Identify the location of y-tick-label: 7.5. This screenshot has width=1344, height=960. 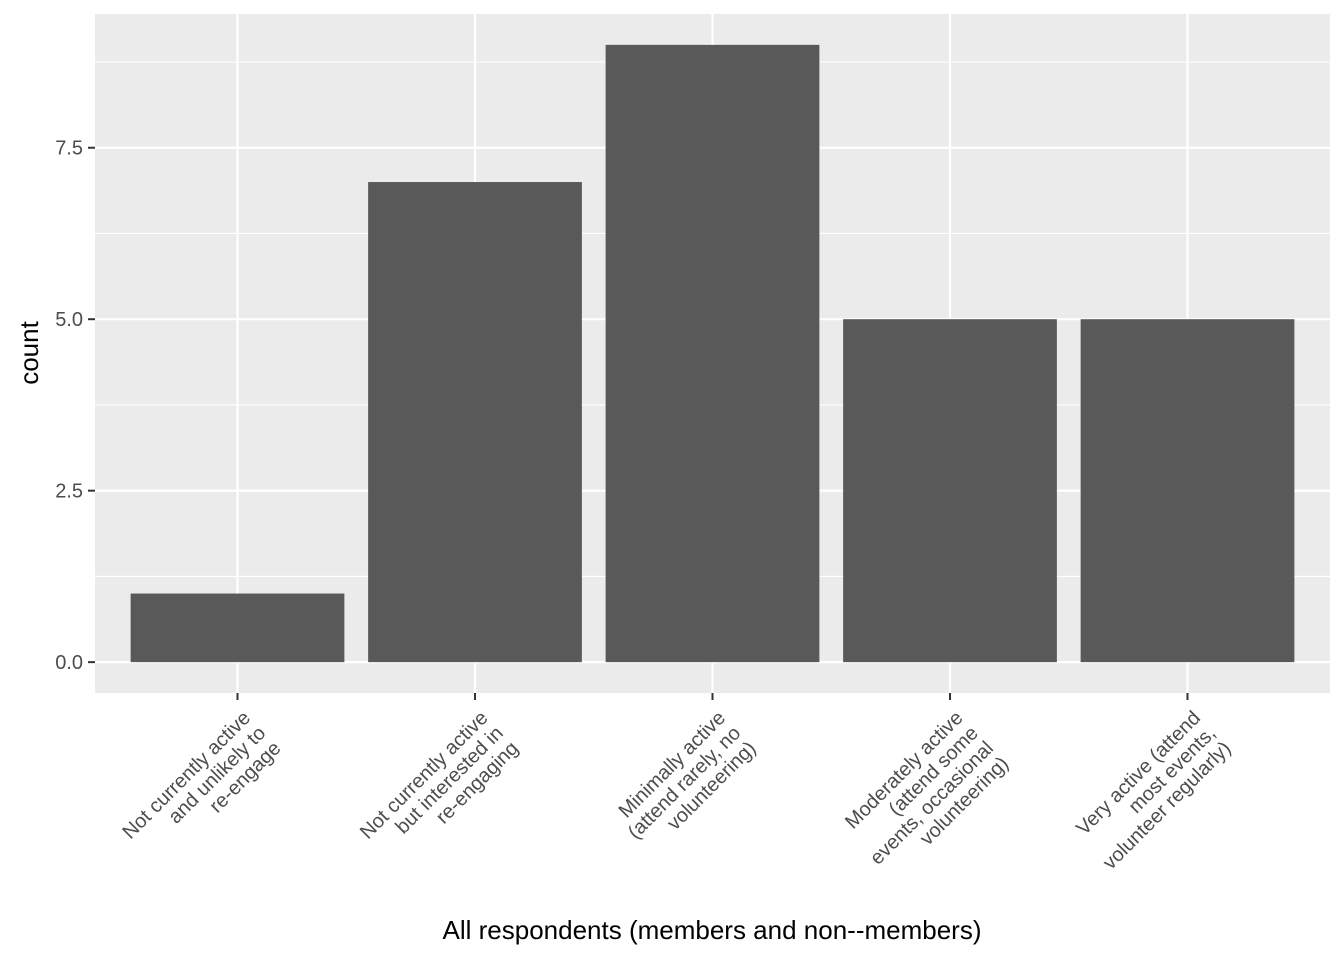
(69, 149).